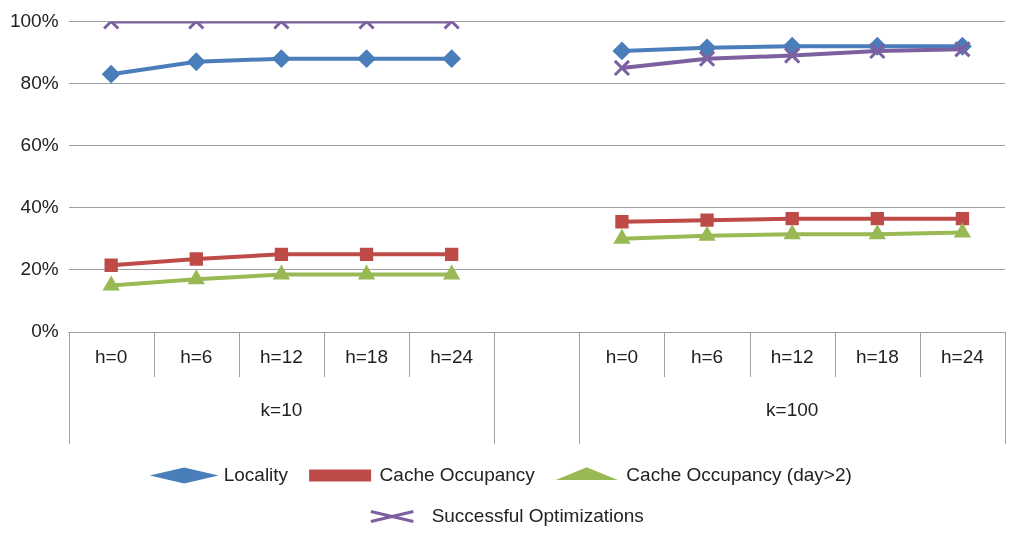  What do you see at coordinates (739, 474) in the screenshot?
I see `legend-label: Cache Occupancy (day>2)` at bounding box center [739, 474].